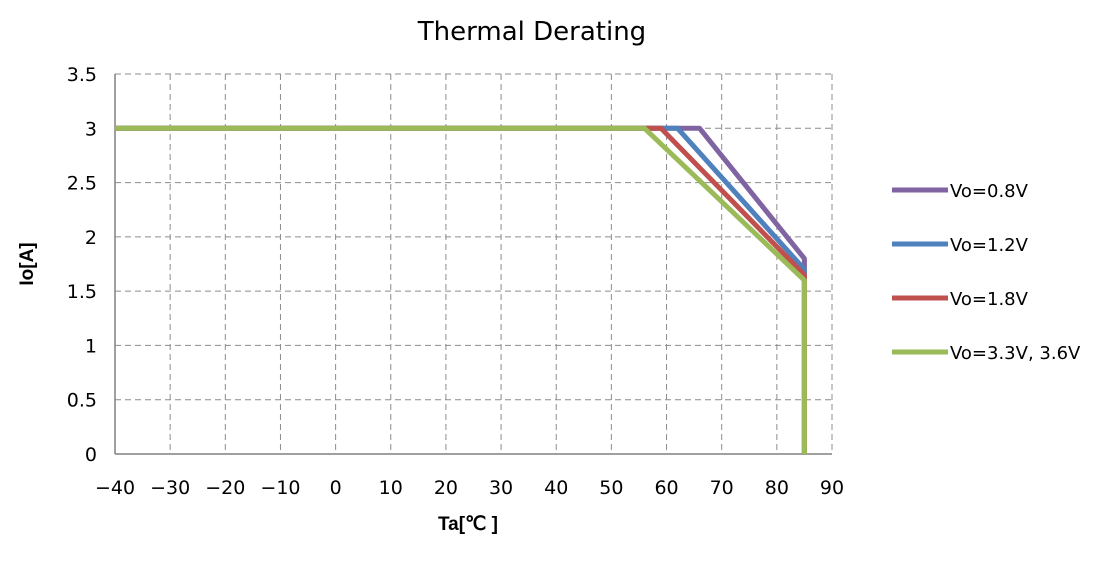  Describe the element at coordinates (777, 488) in the screenshot. I see `x-tick-label: 80` at that location.